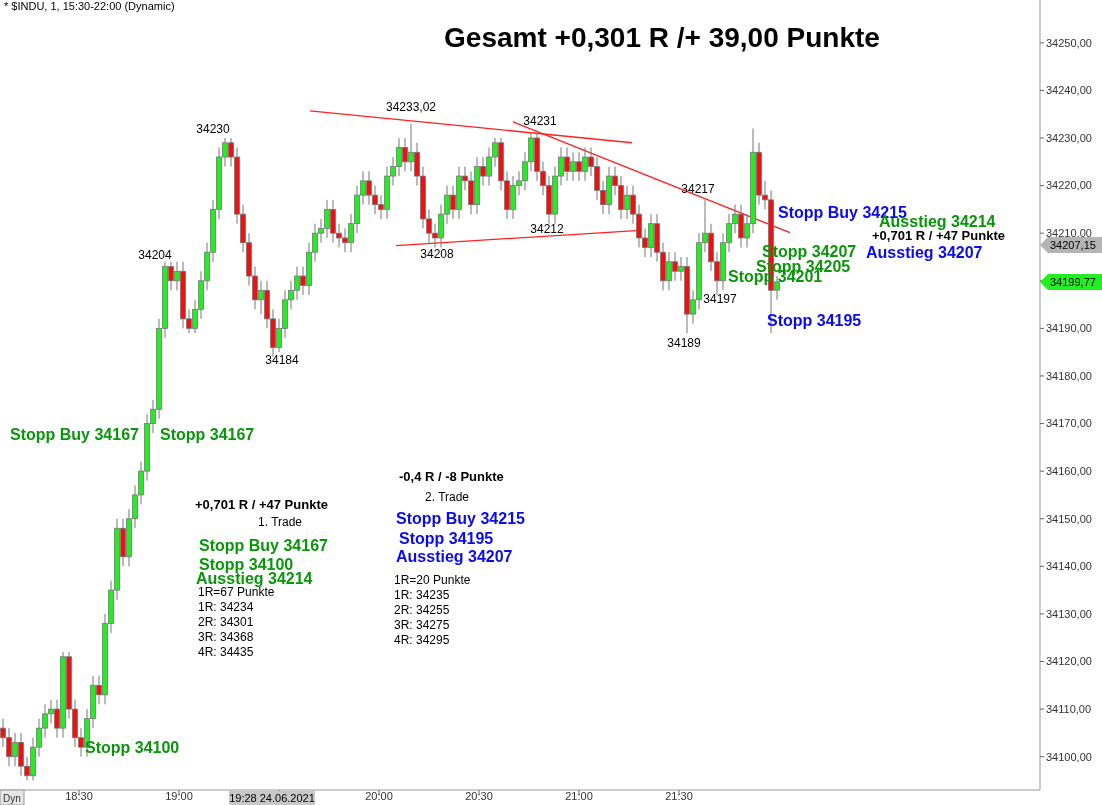  What do you see at coordinates (437, 254) in the screenshot?
I see `annotation: 34208` at bounding box center [437, 254].